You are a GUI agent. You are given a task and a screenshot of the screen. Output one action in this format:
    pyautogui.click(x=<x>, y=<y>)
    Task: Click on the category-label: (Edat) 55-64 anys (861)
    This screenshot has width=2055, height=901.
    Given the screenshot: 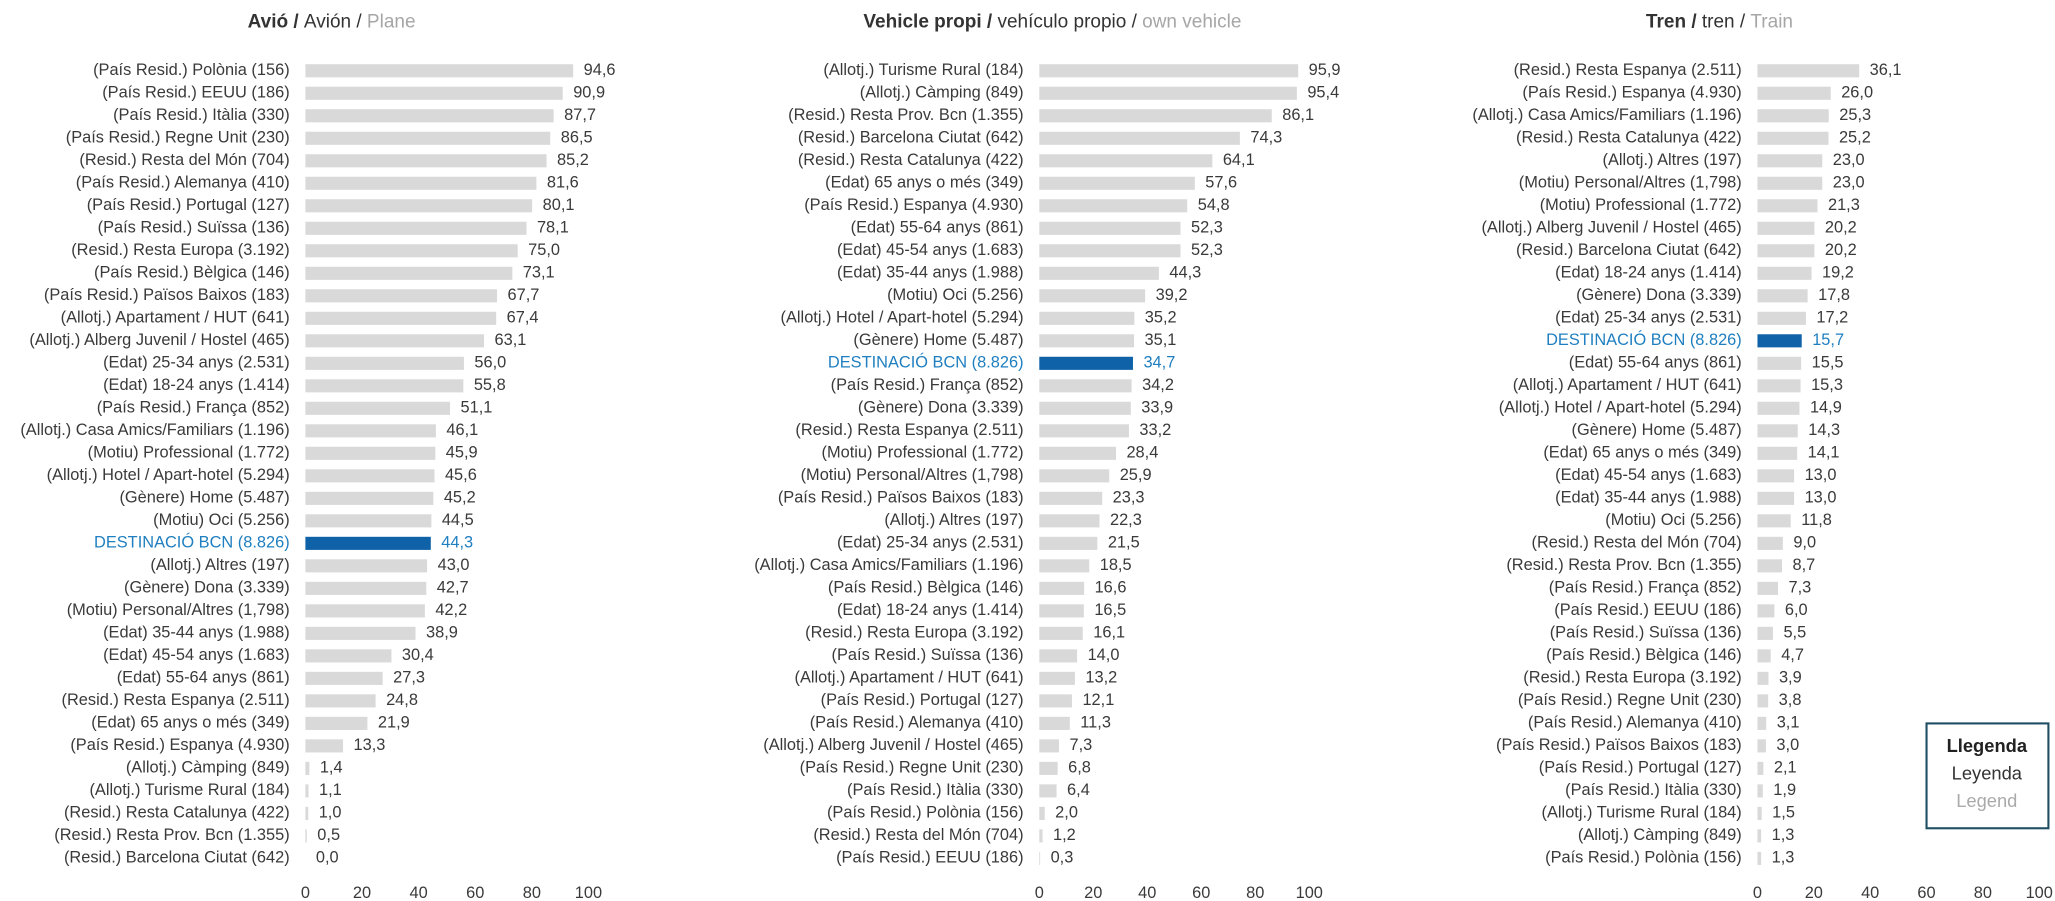 What is the action you would take?
    pyautogui.click(x=937, y=228)
    